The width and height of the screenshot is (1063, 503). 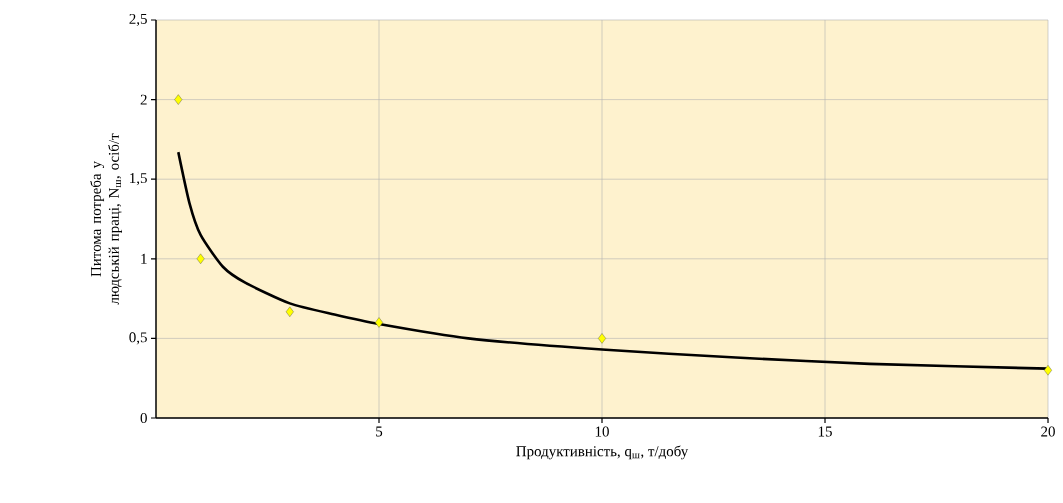 I want to click on y-tick-label: 1, so click(x=144, y=258).